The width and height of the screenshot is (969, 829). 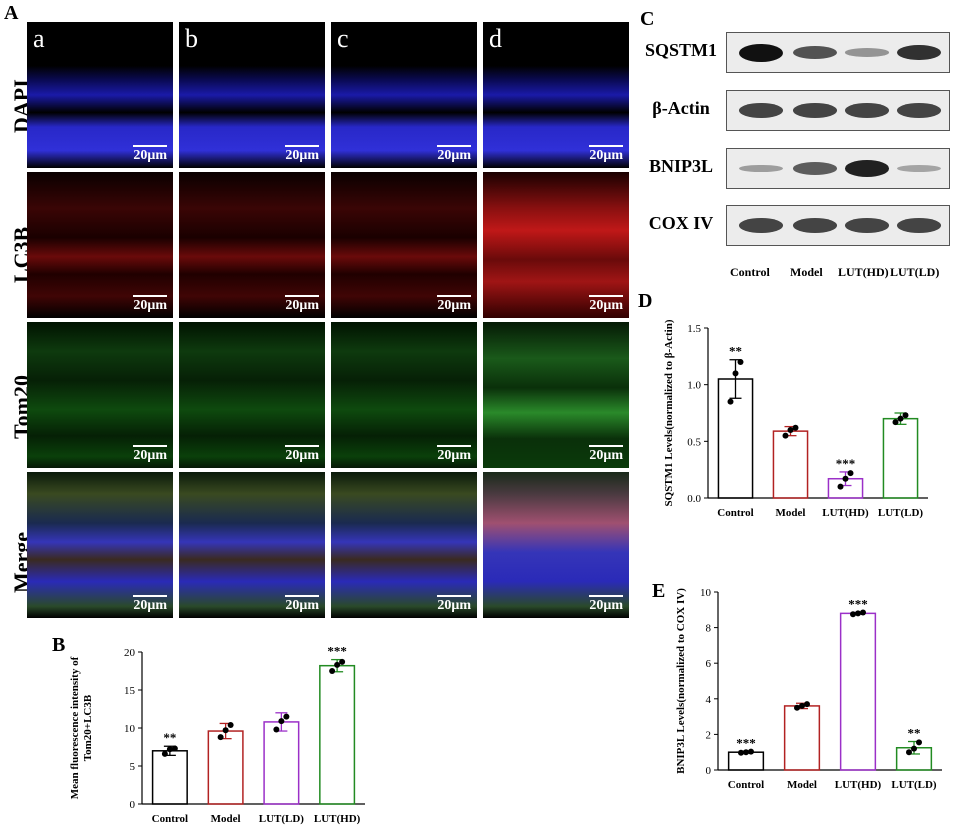 I want to click on micrograph-lc3b-d: 20μm, so click(x=556, y=245).